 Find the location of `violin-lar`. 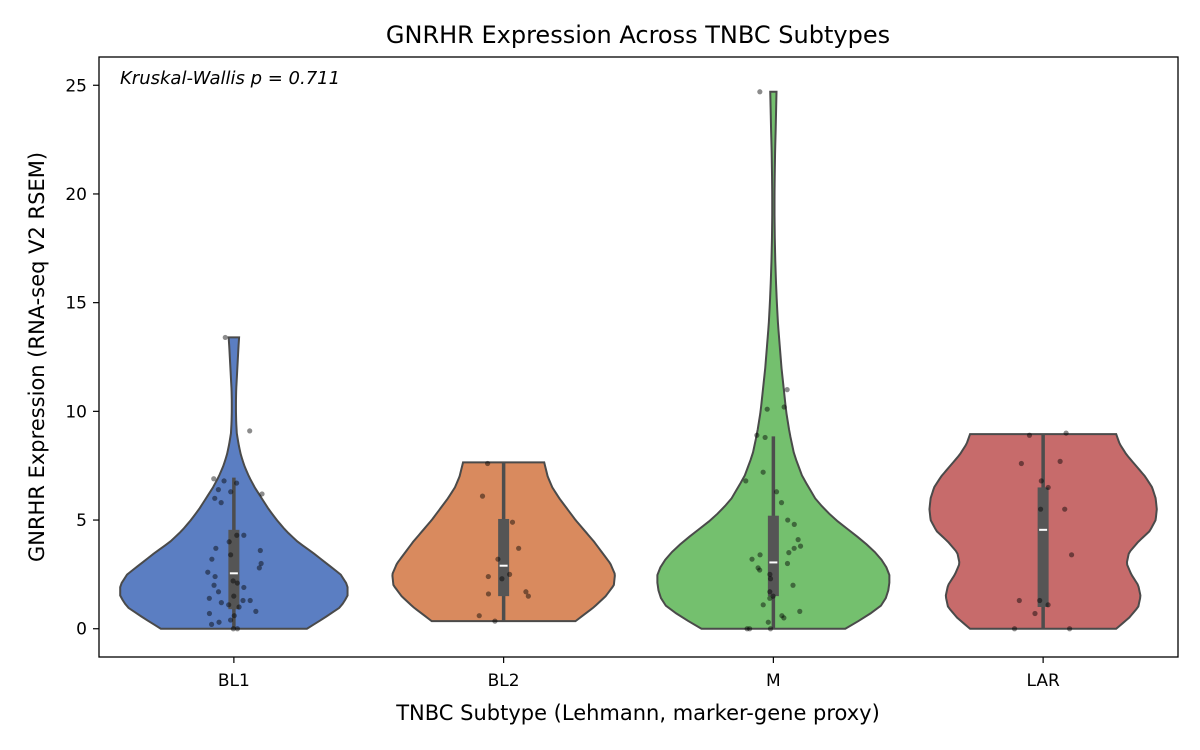

violin-lar is located at coordinates (1043, 531).